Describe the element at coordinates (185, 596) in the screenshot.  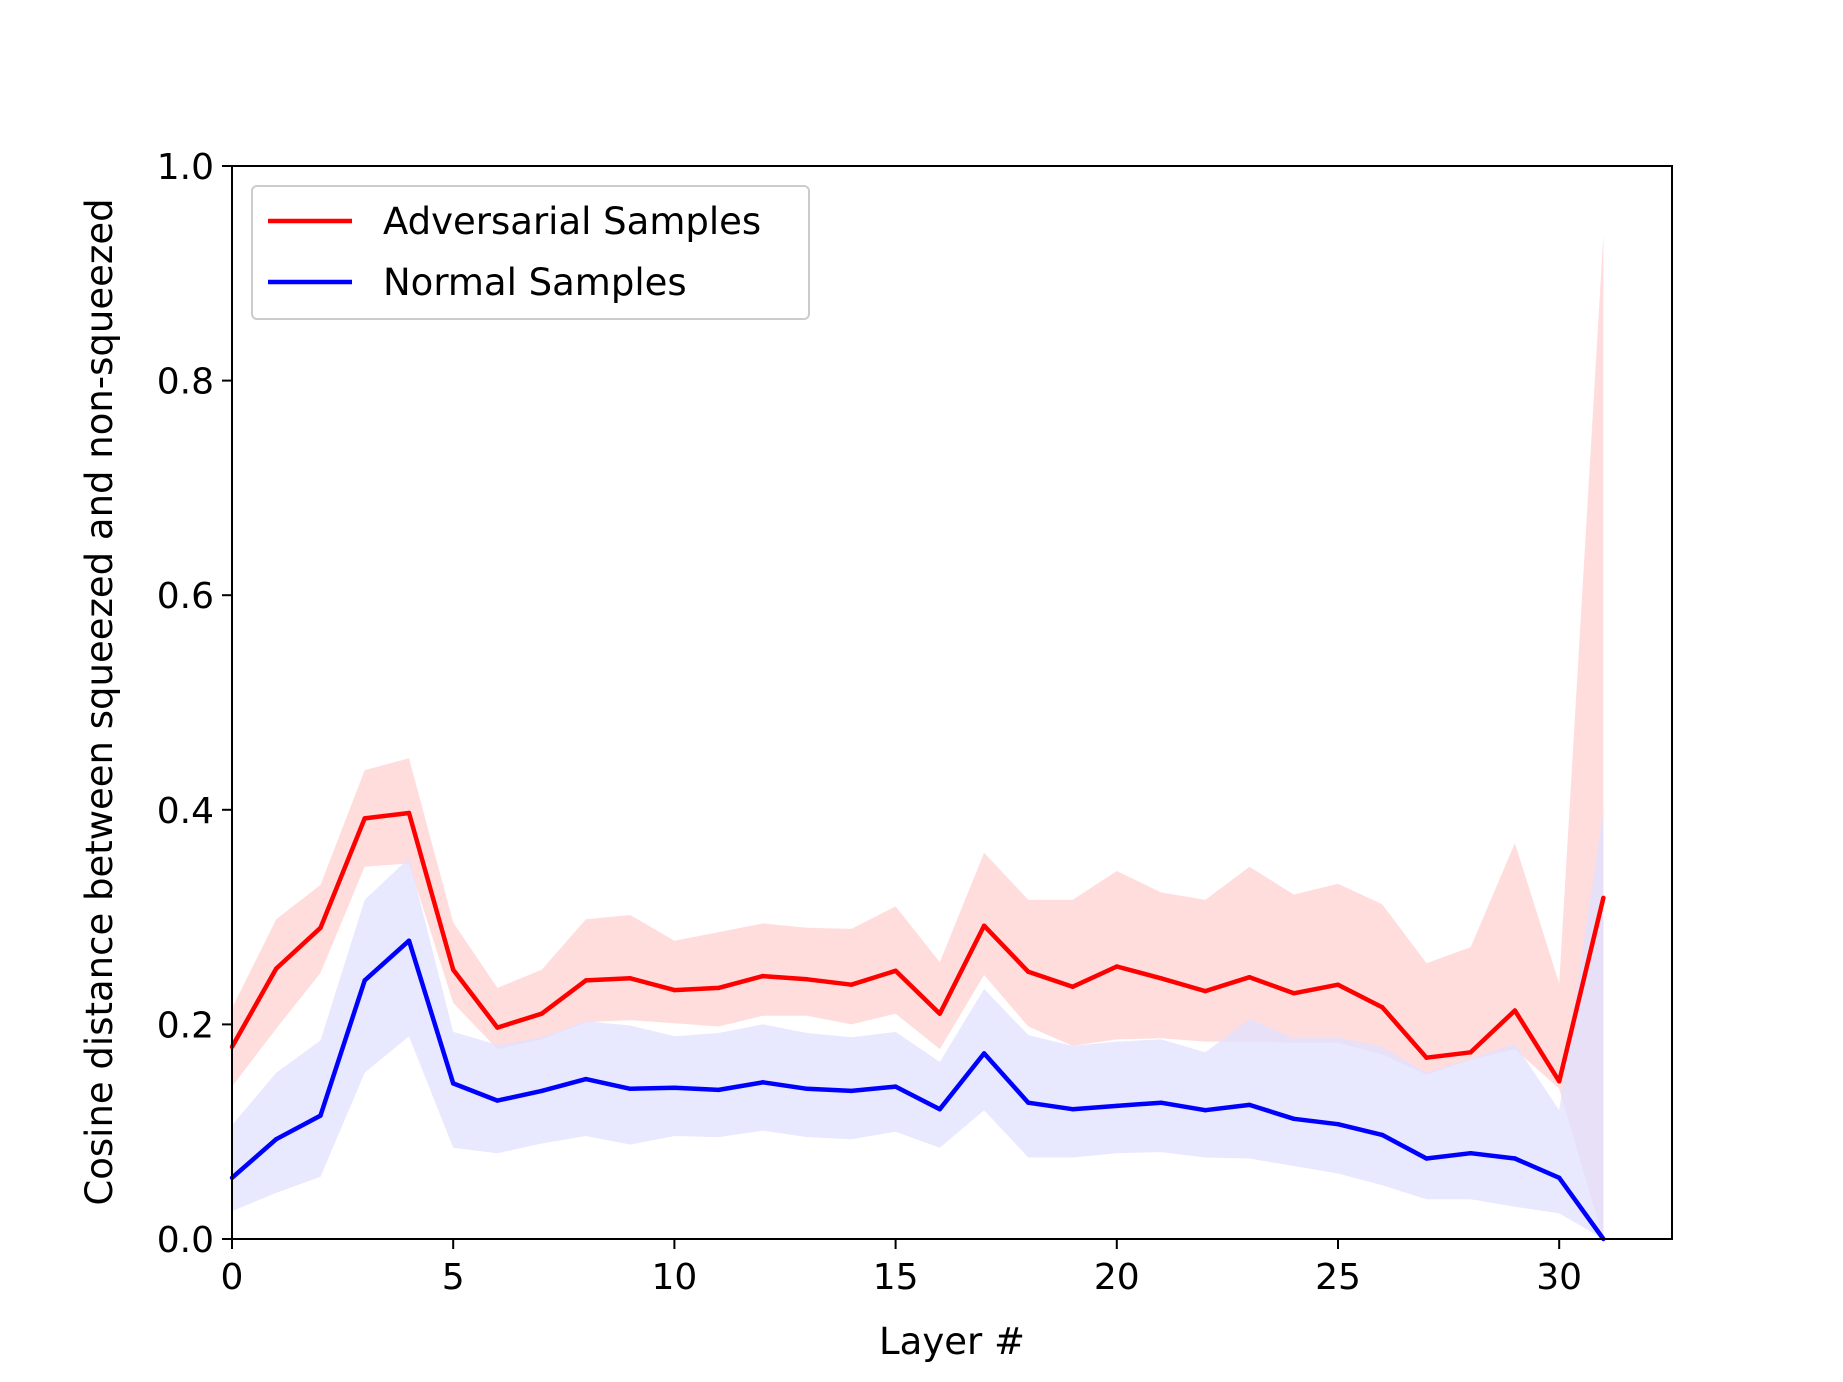
I see `y-tick-label: 0.6` at that location.